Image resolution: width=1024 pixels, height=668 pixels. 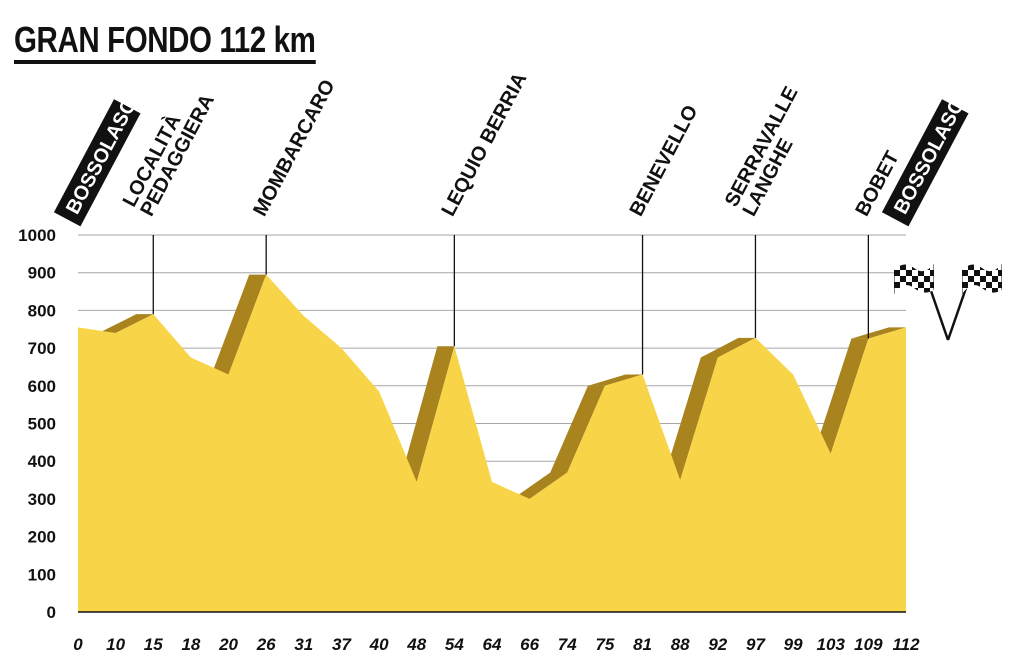 I want to click on y-tick-labels: 0 100 200 300 400 500 600 700 800 900 1000, so click(x=37, y=424).